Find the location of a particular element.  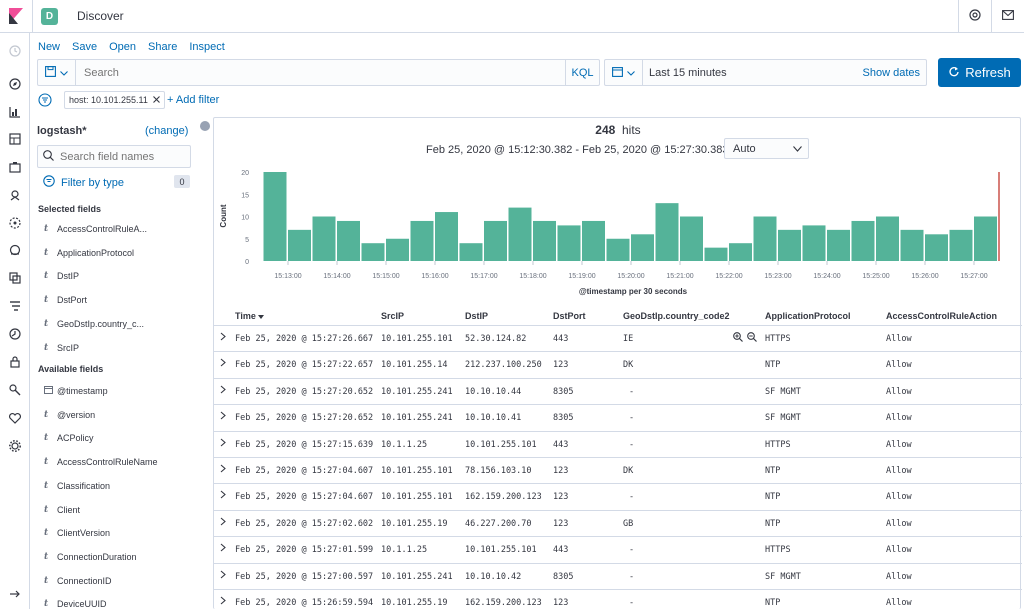

logs-icon is located at coordinates (15, 278).